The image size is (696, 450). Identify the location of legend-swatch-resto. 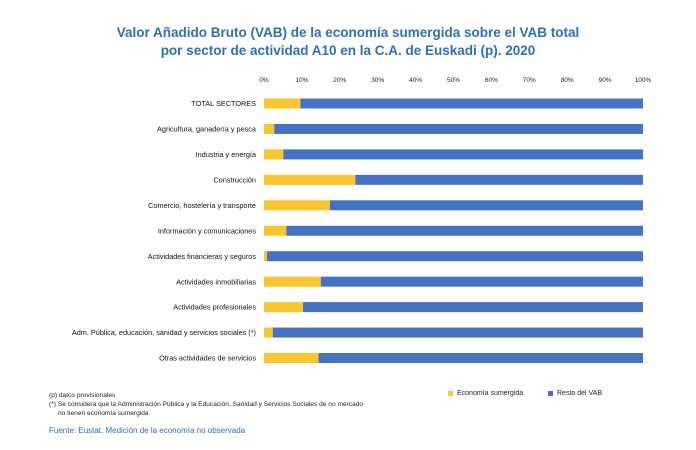
(550, 393).